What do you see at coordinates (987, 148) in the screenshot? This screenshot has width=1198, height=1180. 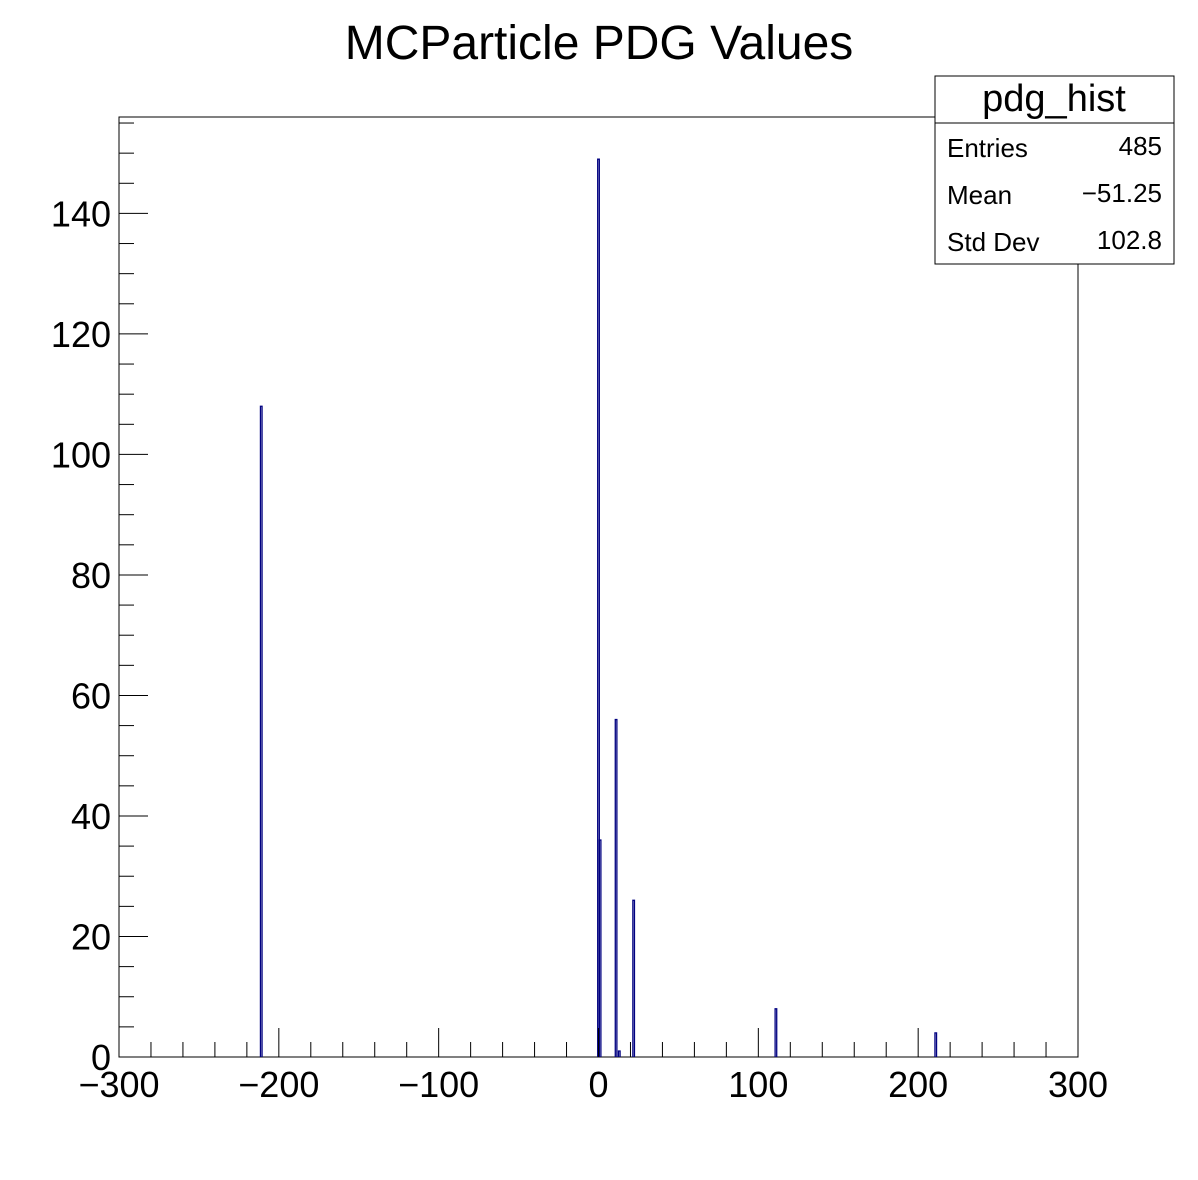 I see `stats-entries-label: Entries` at bounding box center [987, 148].